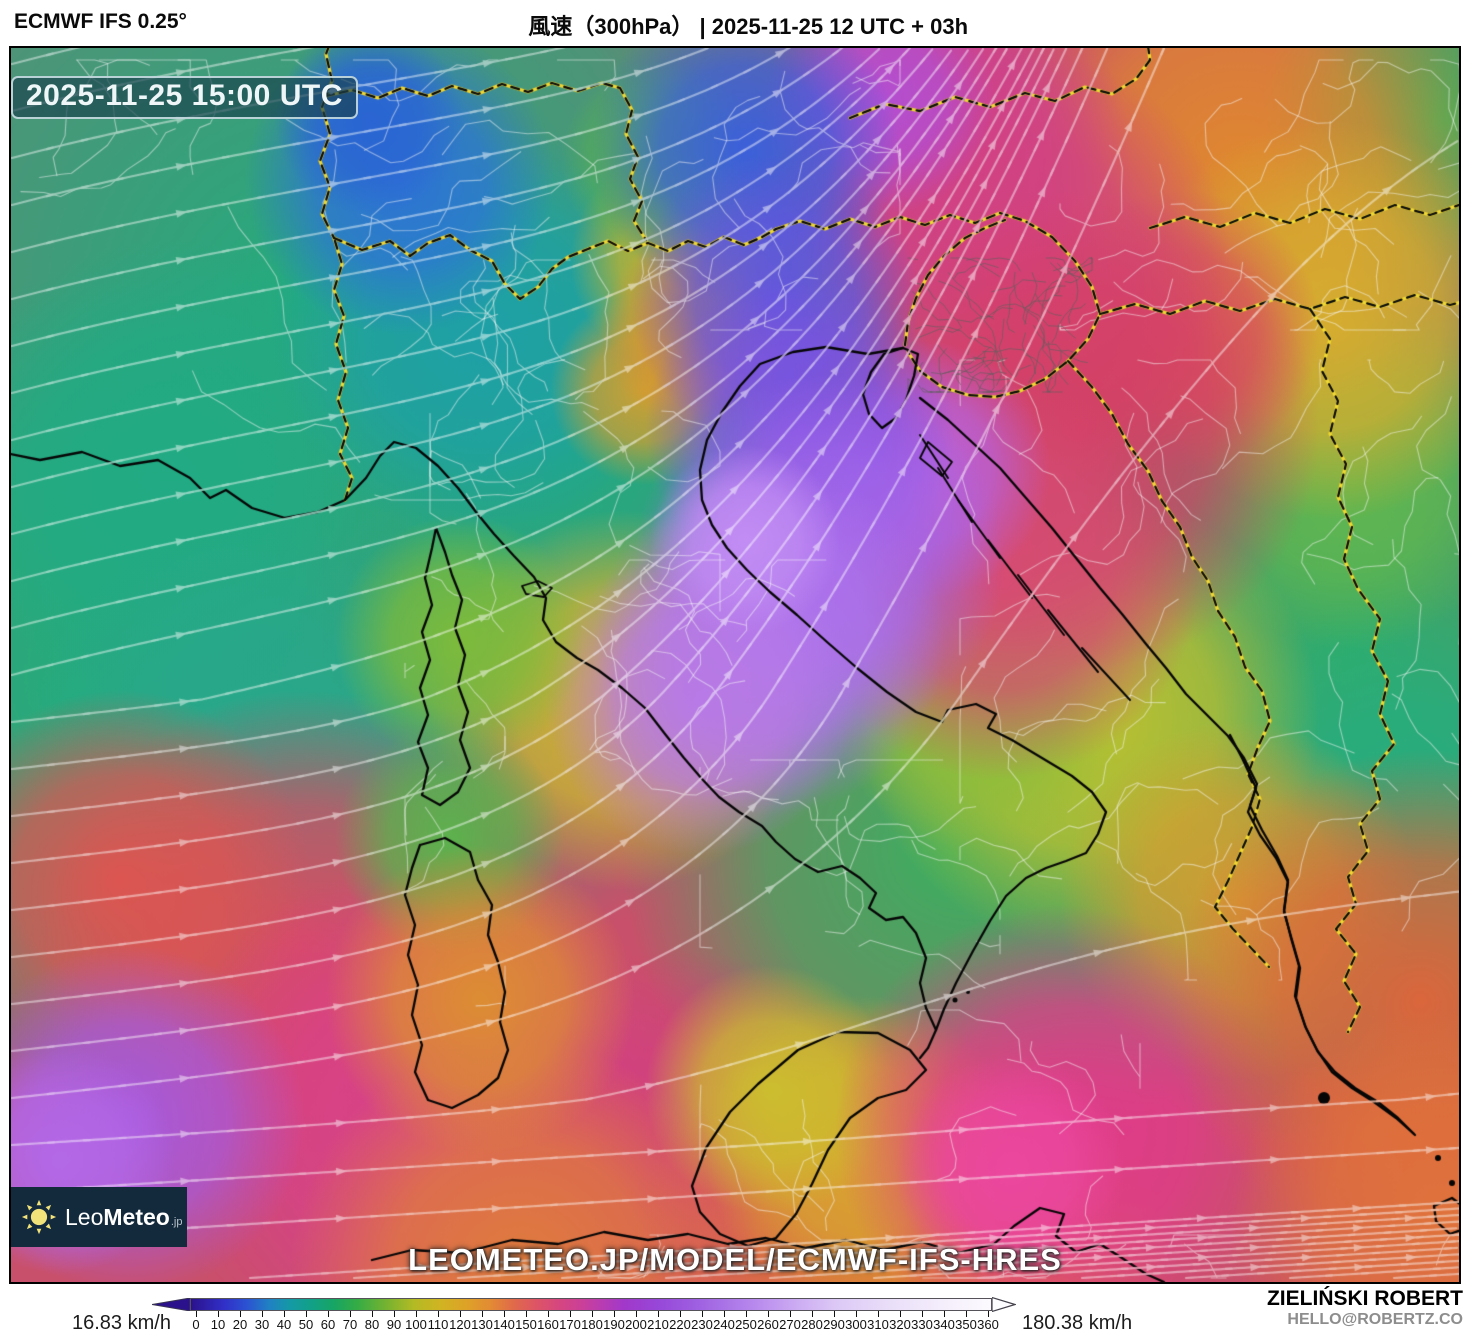 The height and width of the screenshot is (1338, 1470). I want to click on colorbar-tick-label: 240, so click(724, 1324).